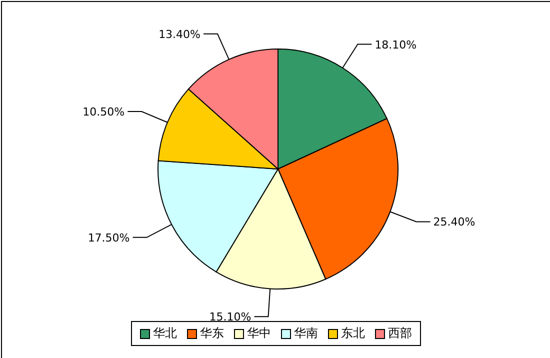 This screenshot has height=358, width=550. Describe the element at coordinates (165, 333) in the screenshot. I see `legend-label: 华北` at that location.